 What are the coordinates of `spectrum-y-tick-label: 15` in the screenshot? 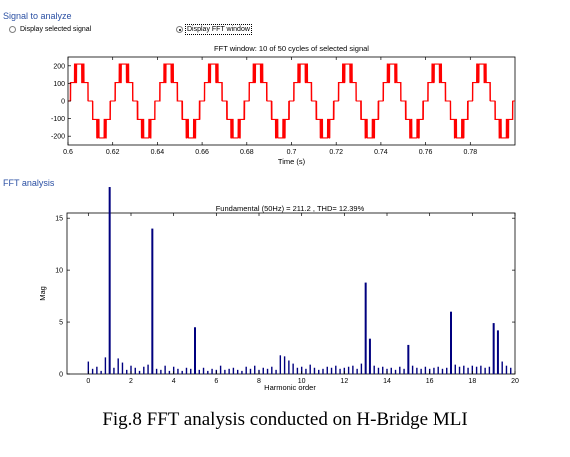 It's located at (59, 219).